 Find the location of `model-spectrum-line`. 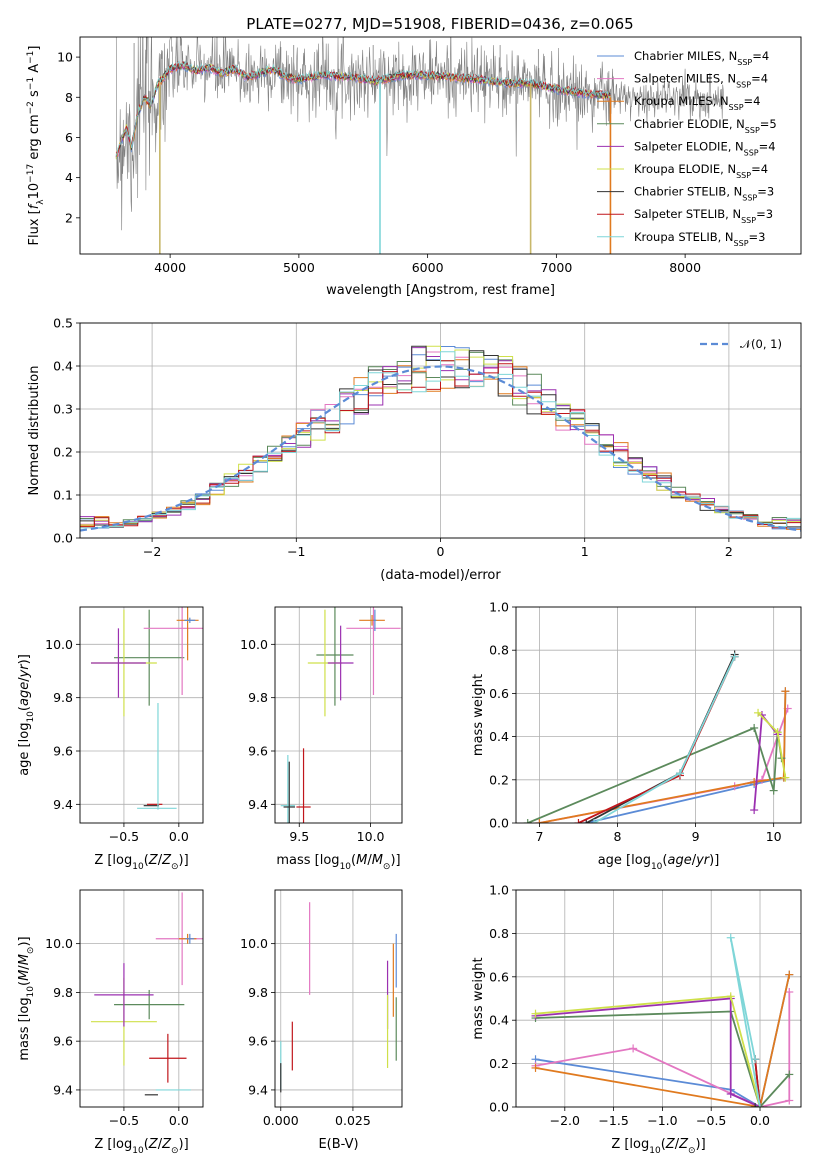

model-spectrum-line is located at coordinates (363, 108).